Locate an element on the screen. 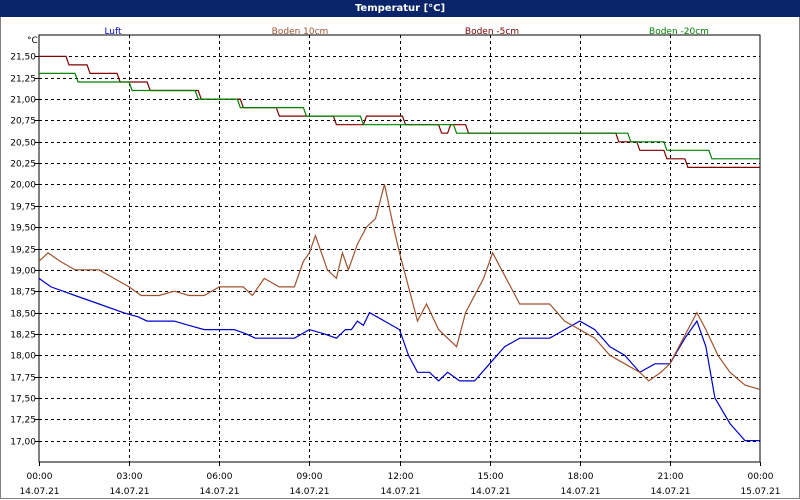 The width and height of the screenshot is (800, 500). y-tick-label: 17,50 is located at coordinates (23, 400).